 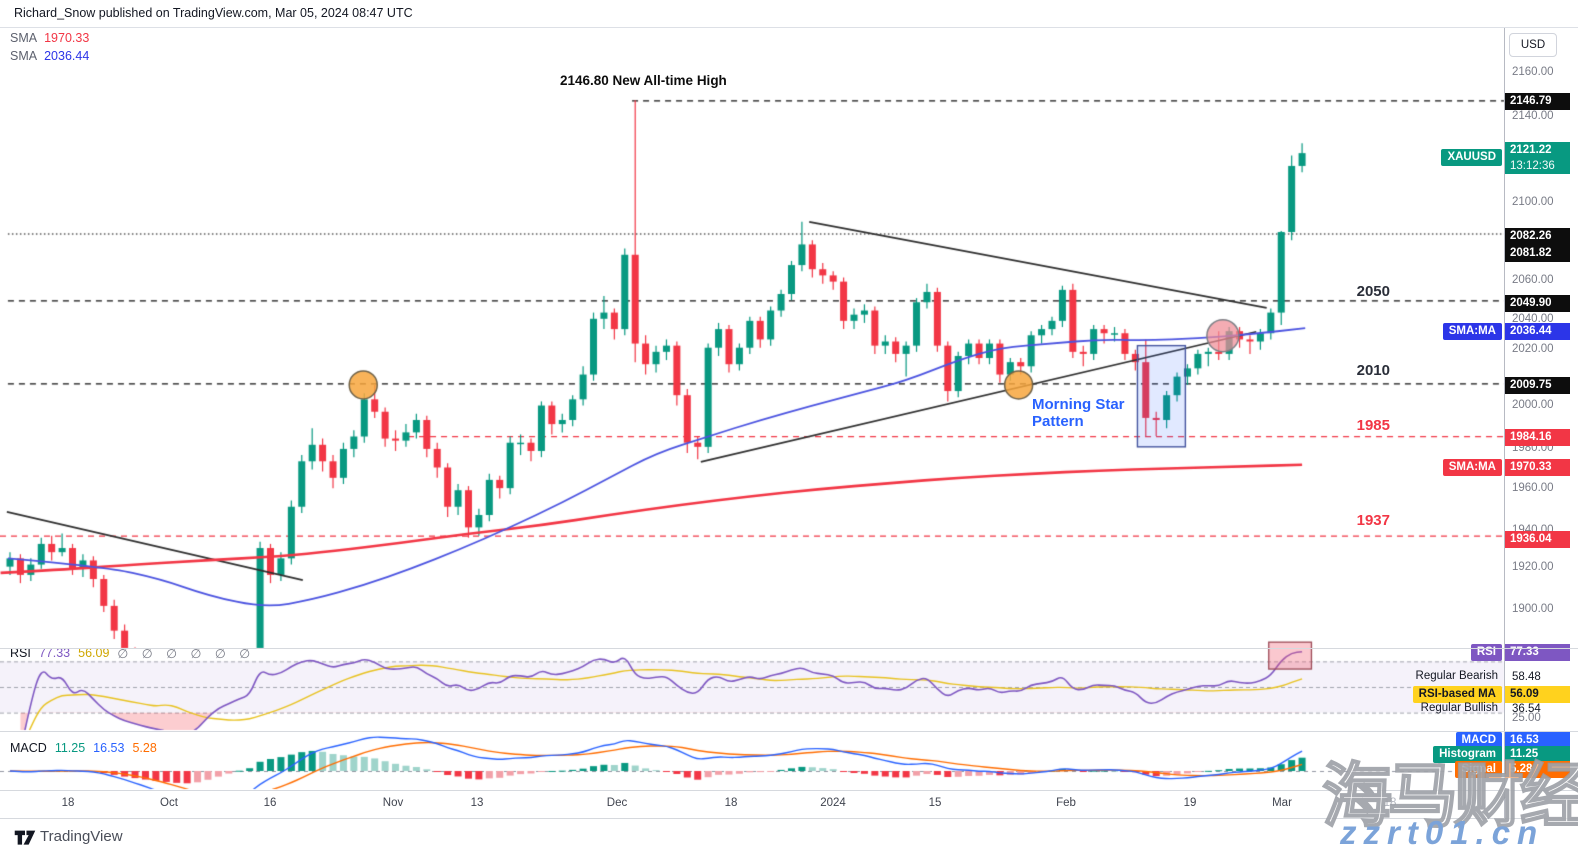 I want to click on price-level-annotation: 1937, so click(x=1373, y=520).